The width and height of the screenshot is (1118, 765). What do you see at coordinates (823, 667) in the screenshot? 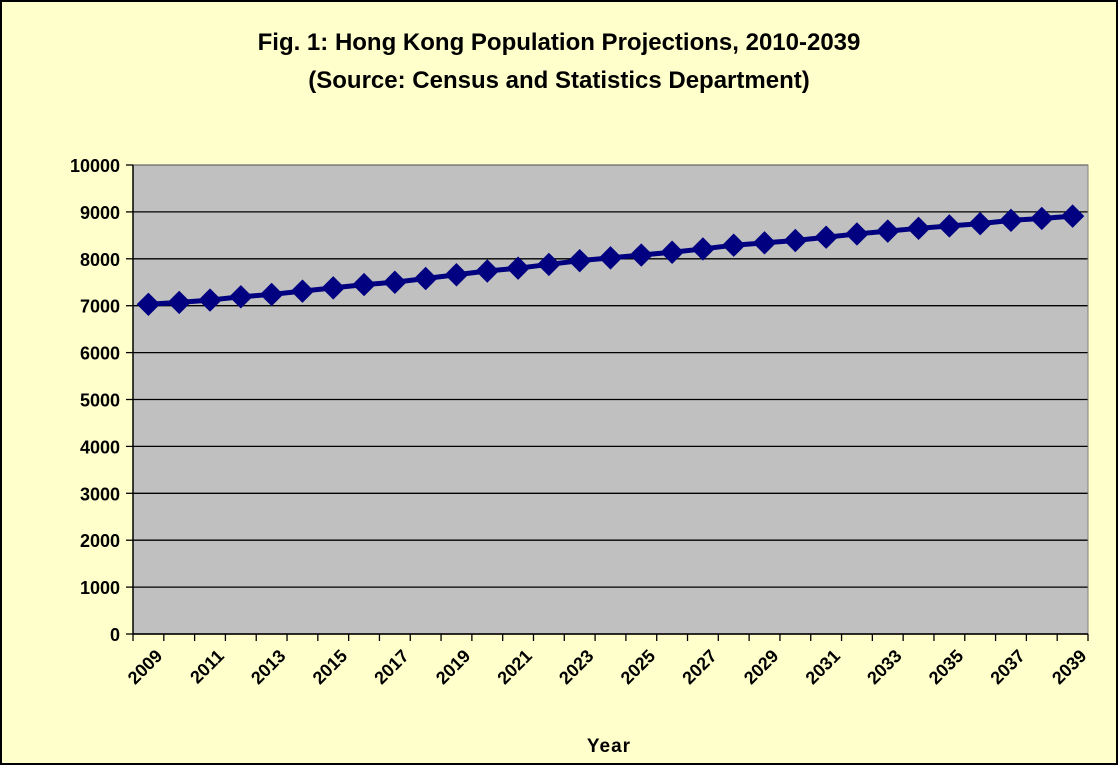
I see `x-tick-label: 2031` at bounding box center [823, 667].